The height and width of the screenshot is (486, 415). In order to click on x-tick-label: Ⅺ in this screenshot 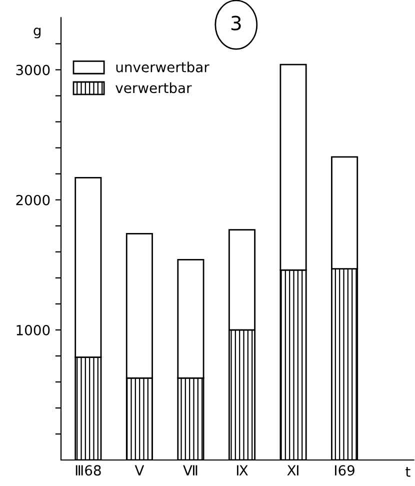, I will do `click(292, 470)`.